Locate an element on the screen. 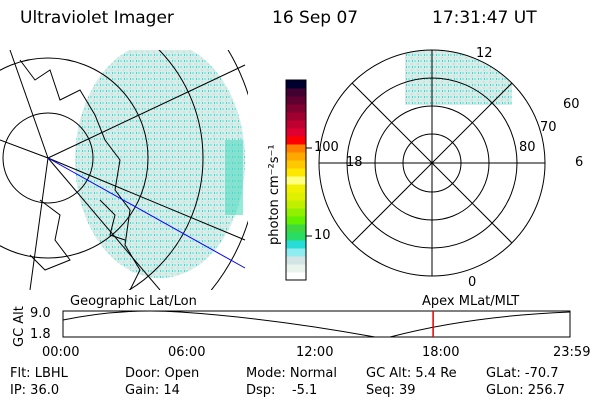 Image resolution: width=600 pixels, height=400 pixels. seq-status: Seq: 39 is located at coordinates (391, 390).